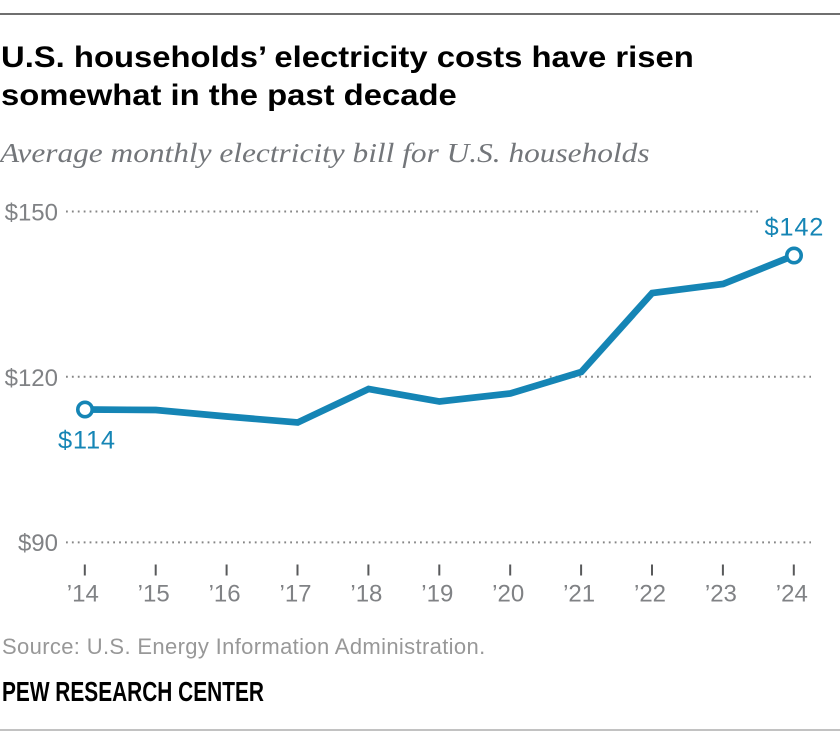 The image size is (840, 744). I want to click on svg-text: ’21, so click(579, 594).